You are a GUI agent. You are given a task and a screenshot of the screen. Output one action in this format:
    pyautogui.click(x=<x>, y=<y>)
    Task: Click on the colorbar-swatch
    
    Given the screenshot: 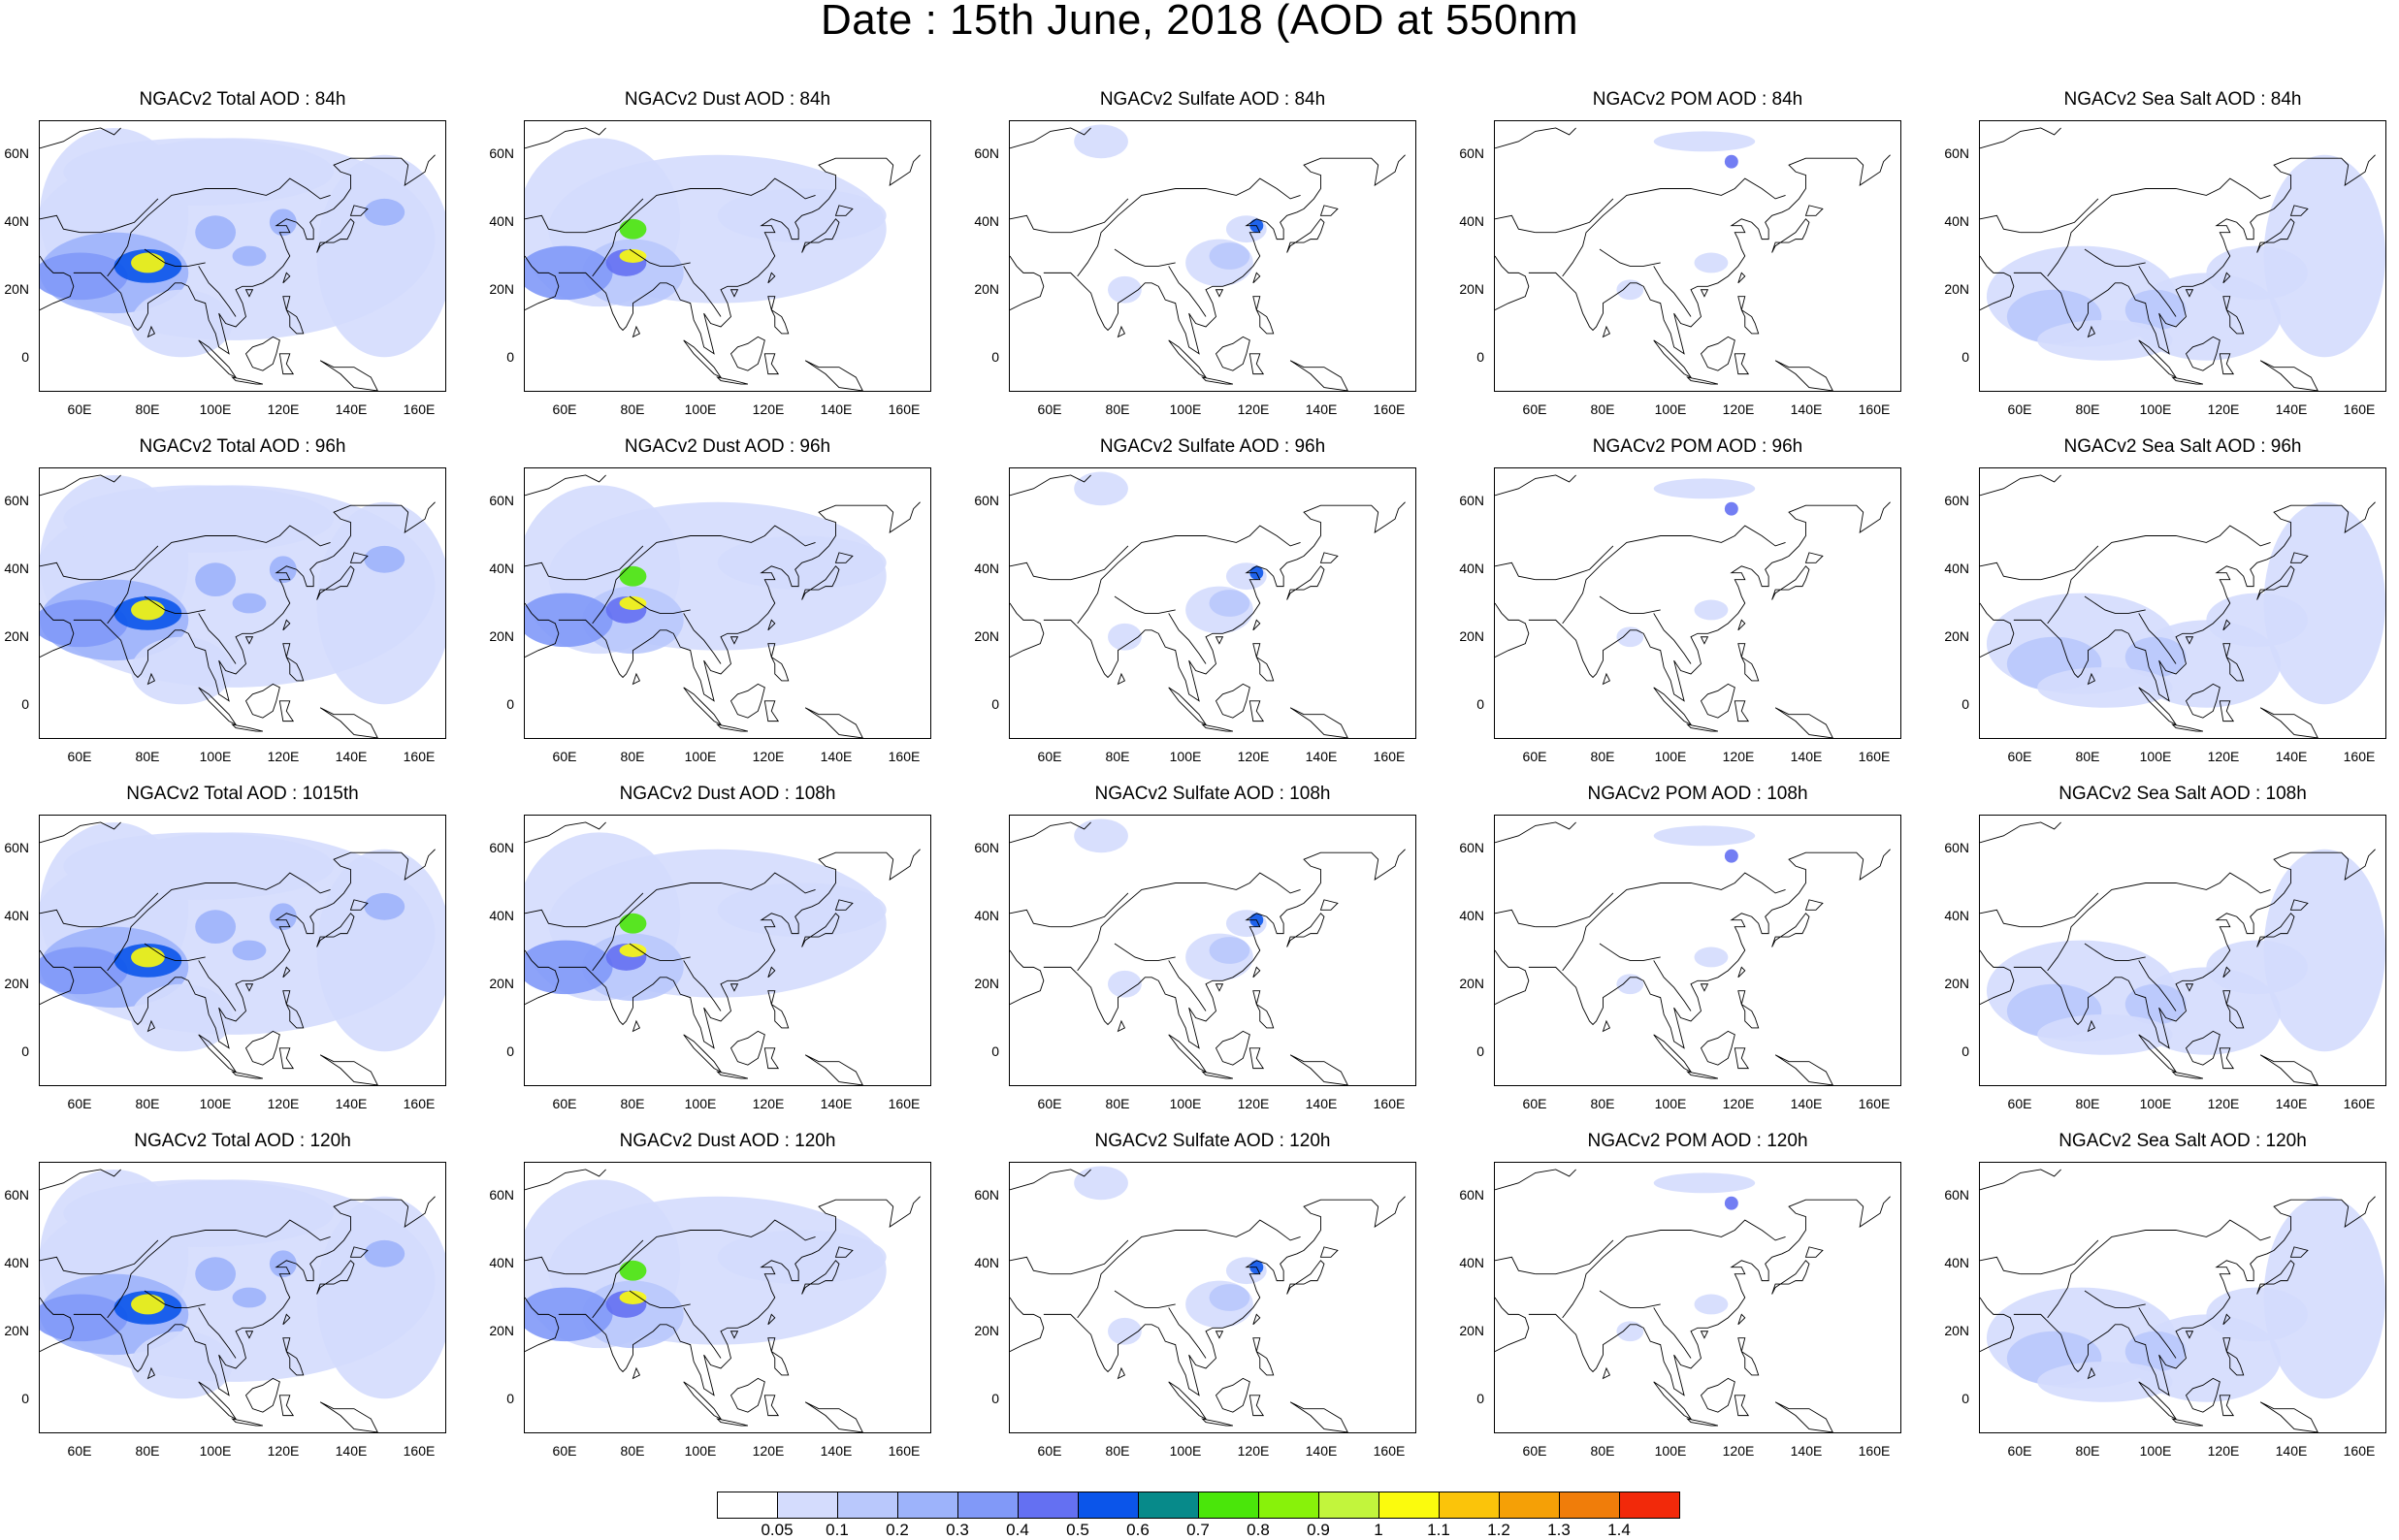 What is the action you would take?
    pyautogui.click(x=868, y=1505)
    